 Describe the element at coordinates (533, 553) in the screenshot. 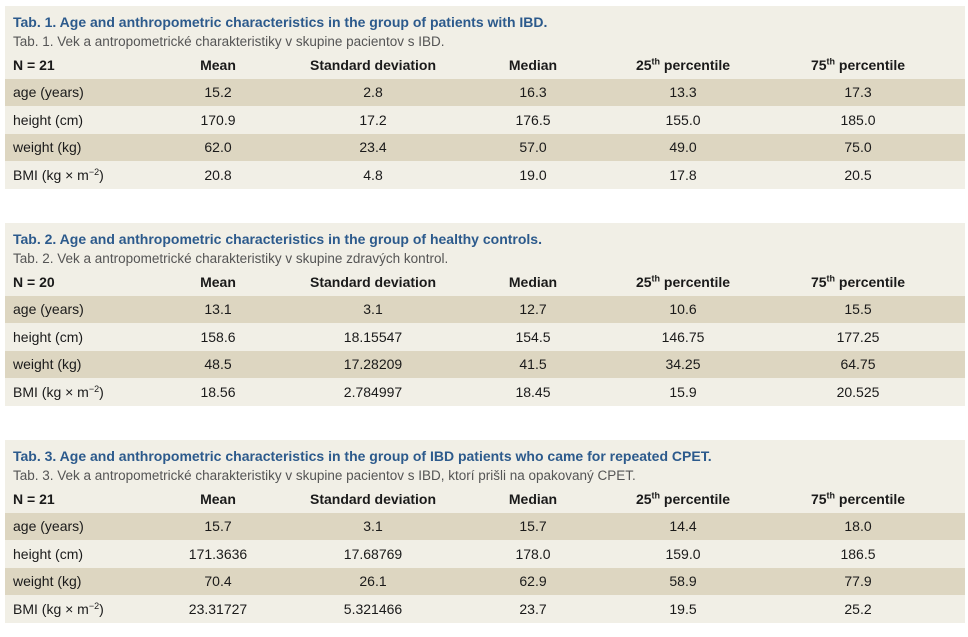

I see `median-value: 178.0` at that location.